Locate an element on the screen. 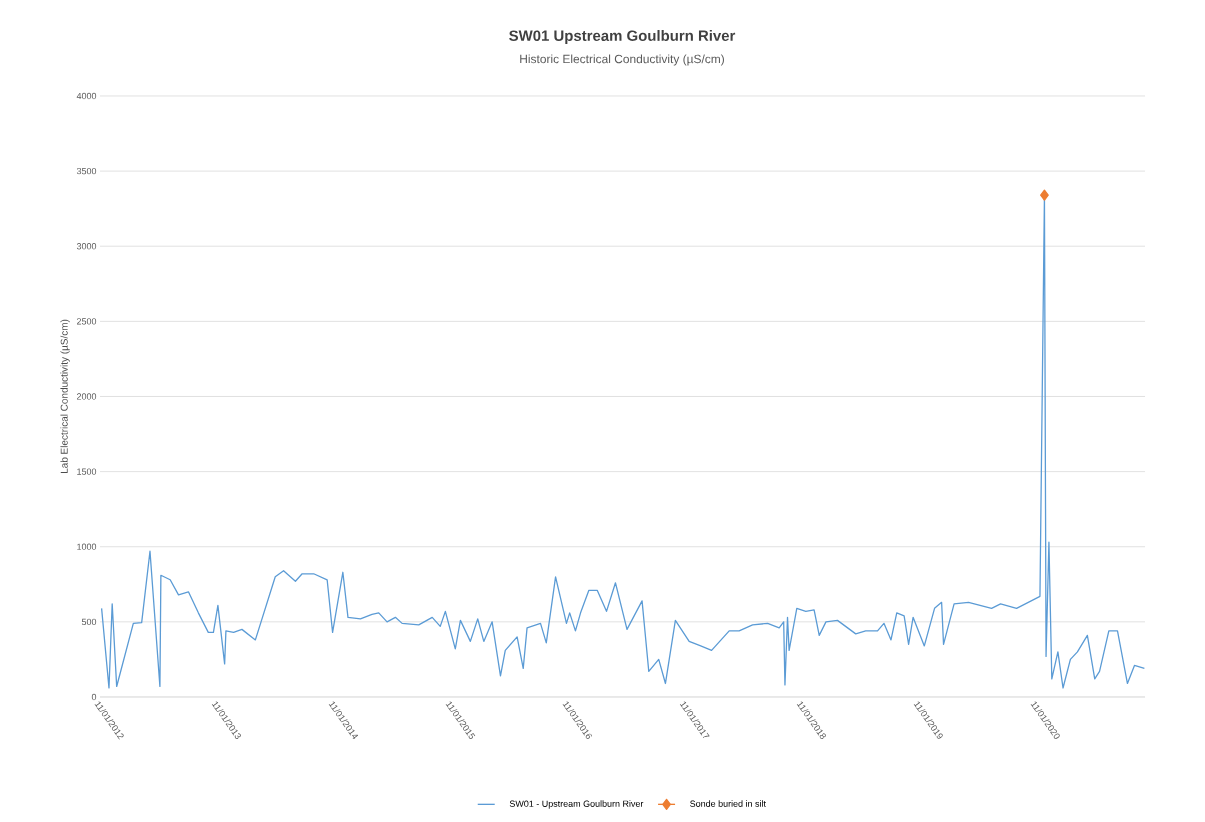 This screenshot has width=1205, height=822. y-tick-label: 1000 is located at coordinates (87, 546).